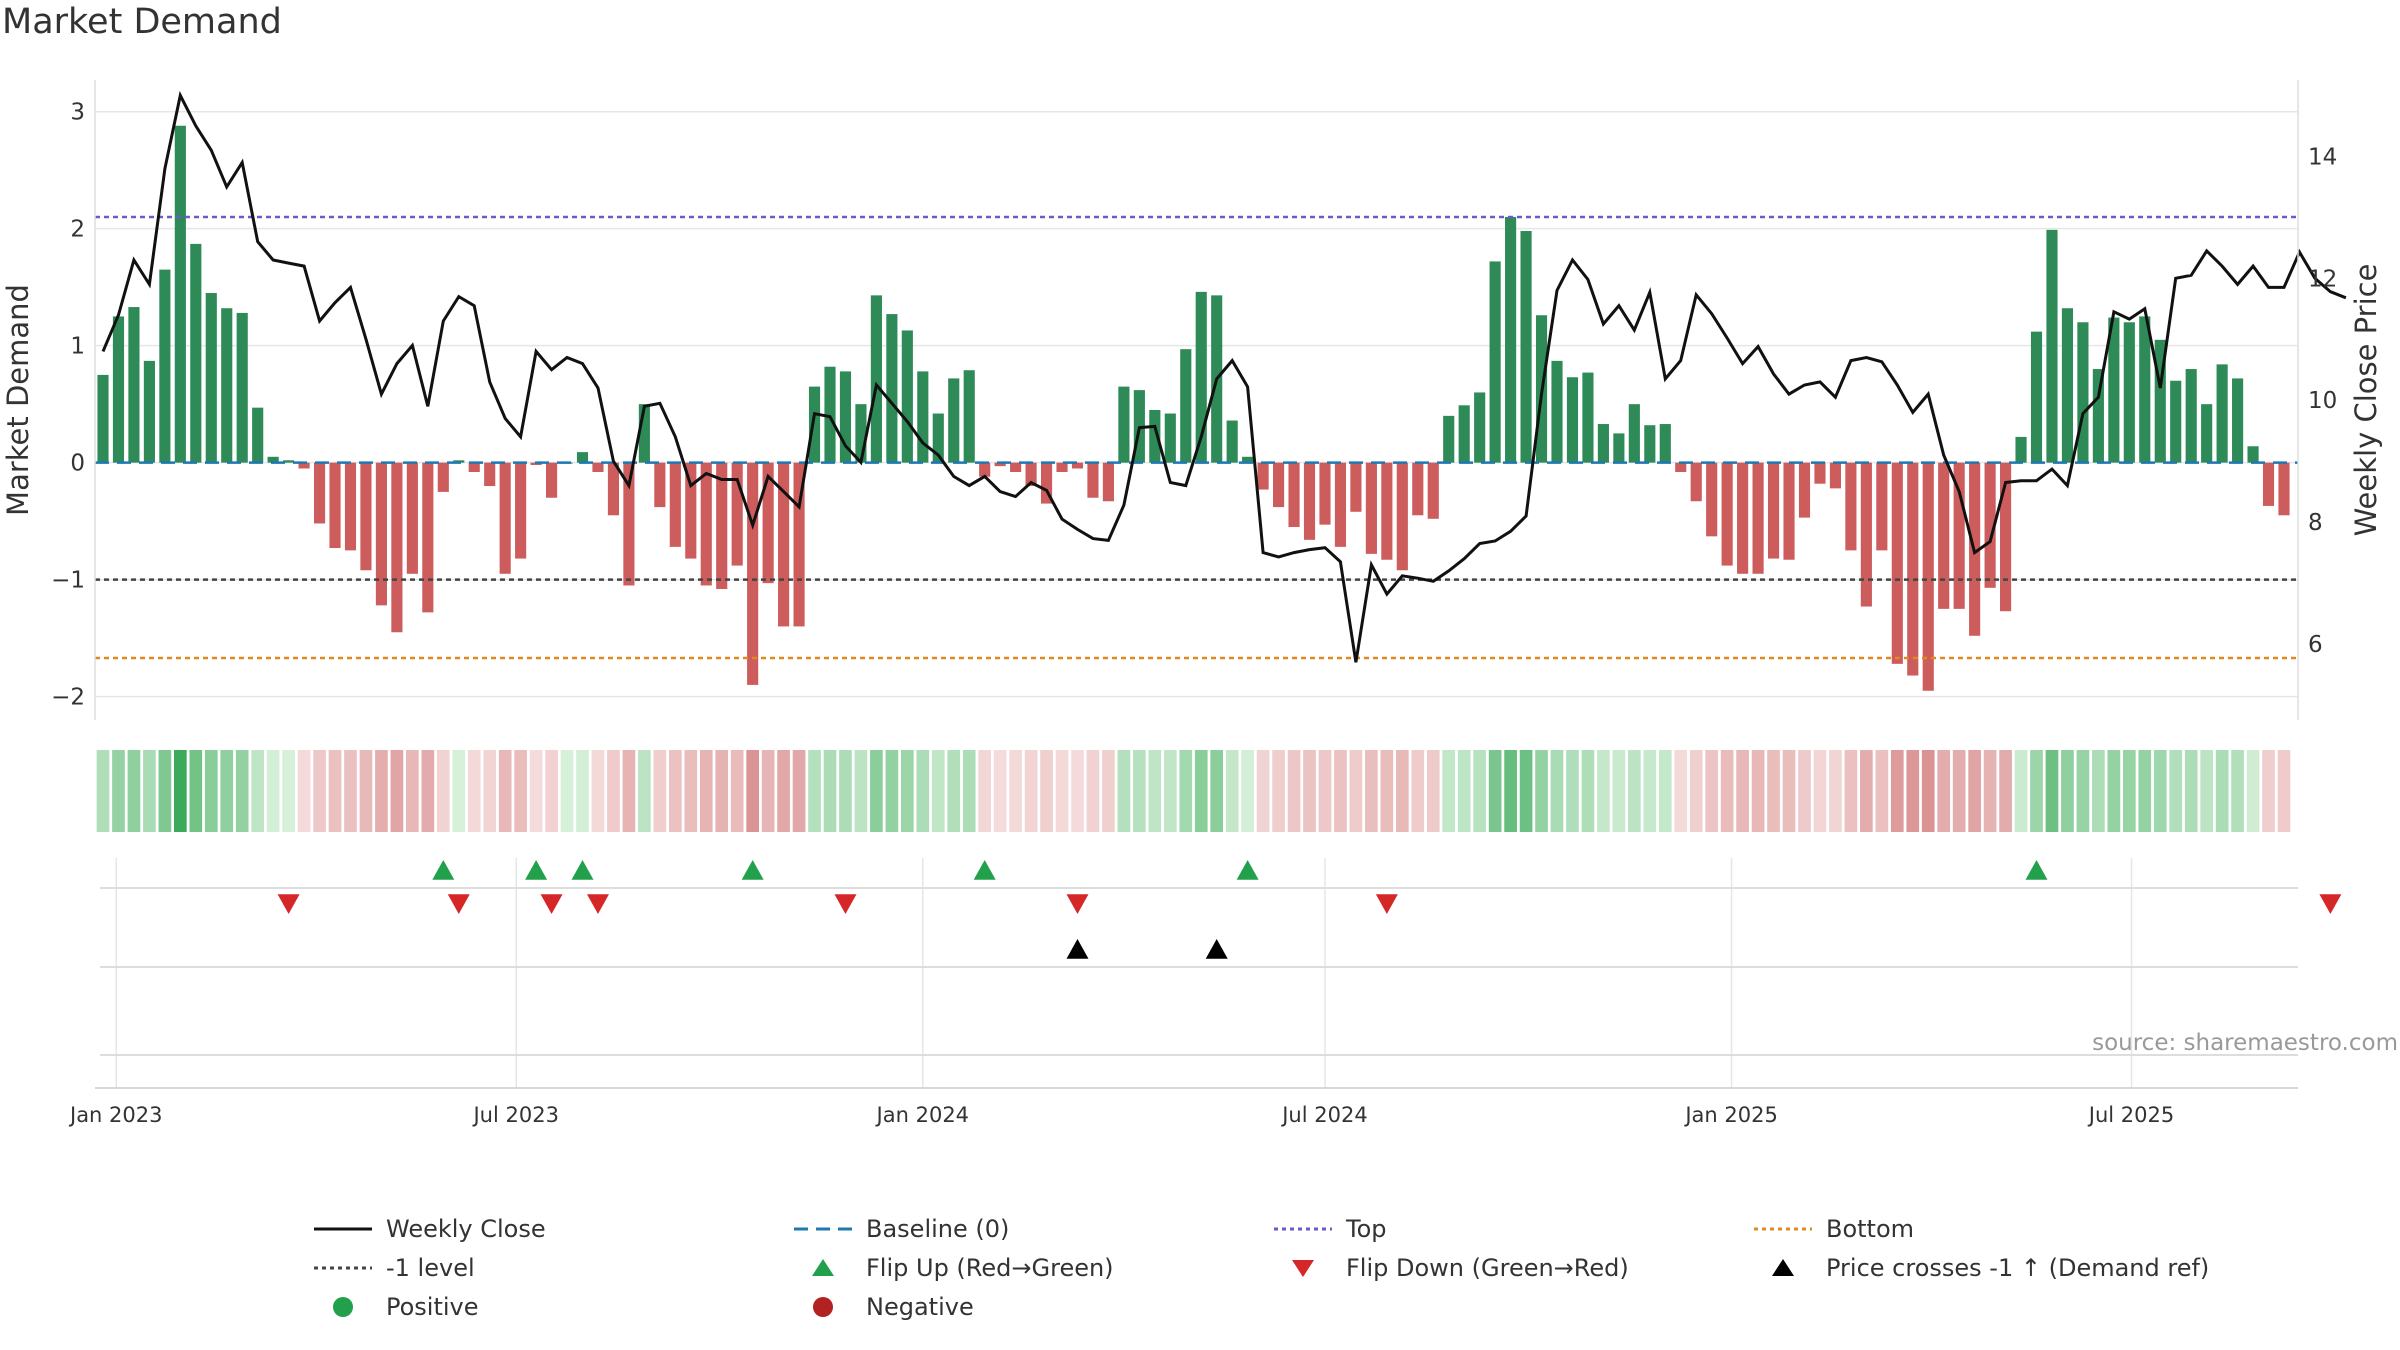 This screenshot has width=2400, height=1350. Describe the element at coordinates (920, 1307) in the screenshot. I see `legend-label: Negative` at that location.